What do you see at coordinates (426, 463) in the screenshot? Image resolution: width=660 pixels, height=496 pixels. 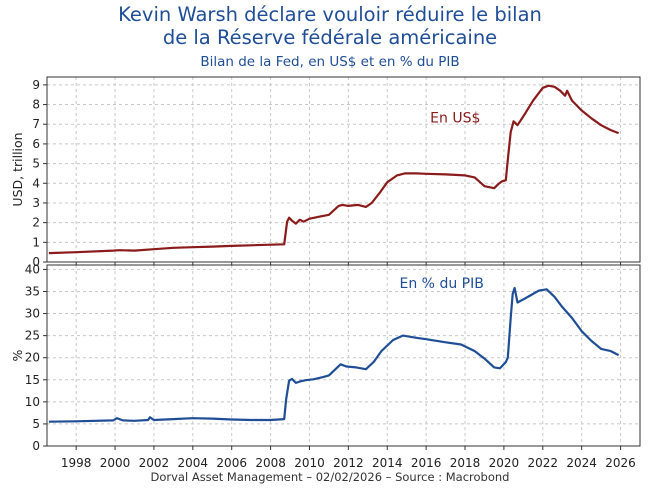 I see `x-tick-label: 2016` at bounding box center [426, 463].